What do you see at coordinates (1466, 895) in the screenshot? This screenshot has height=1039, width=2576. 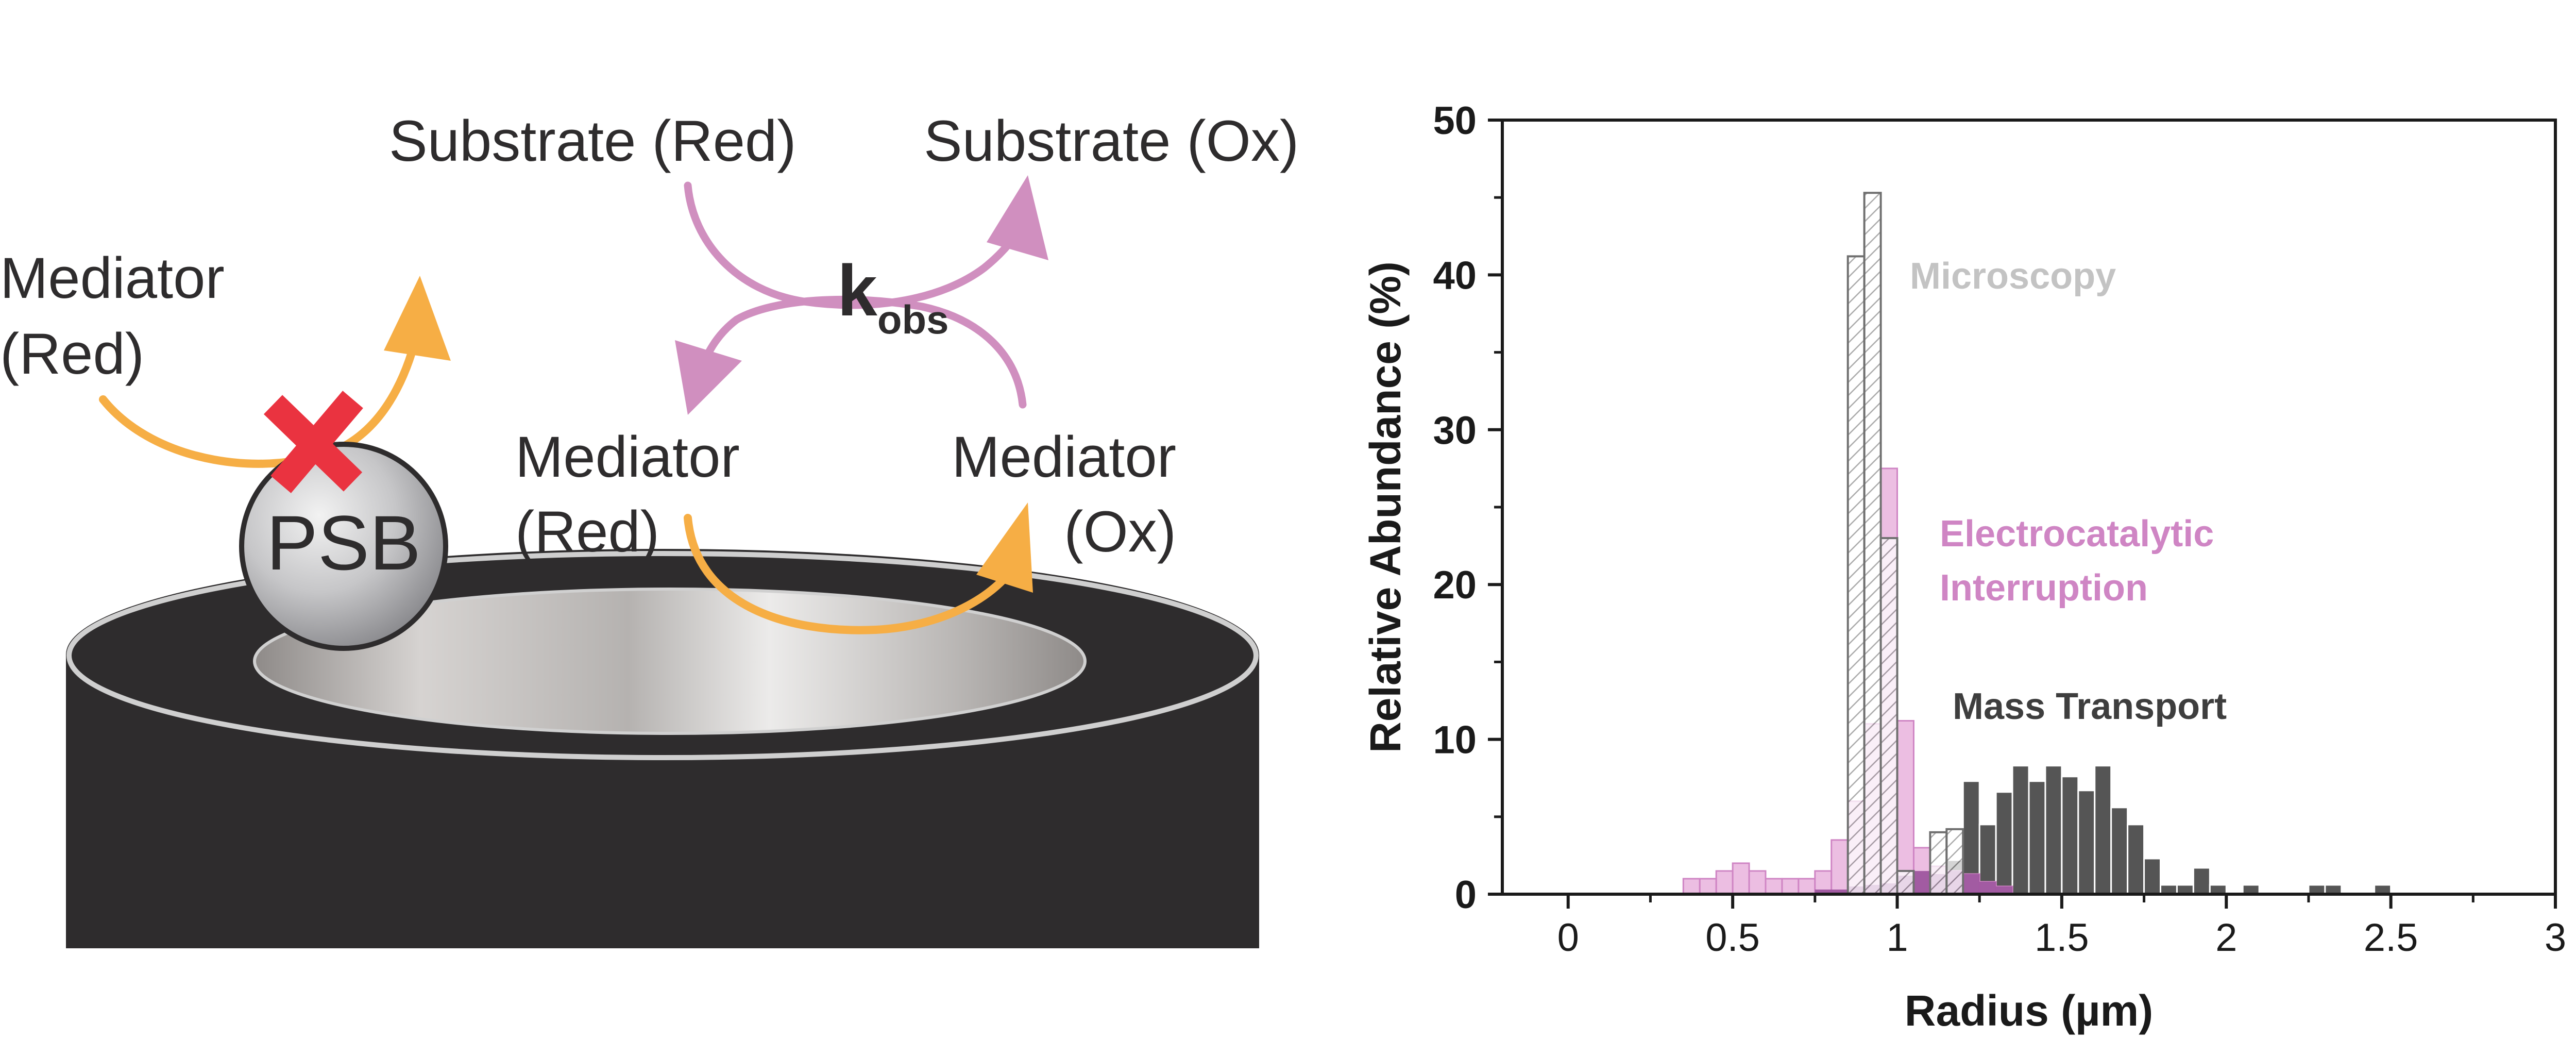 I see `y-tick-label: 0` at bounding box center [1466, 895].